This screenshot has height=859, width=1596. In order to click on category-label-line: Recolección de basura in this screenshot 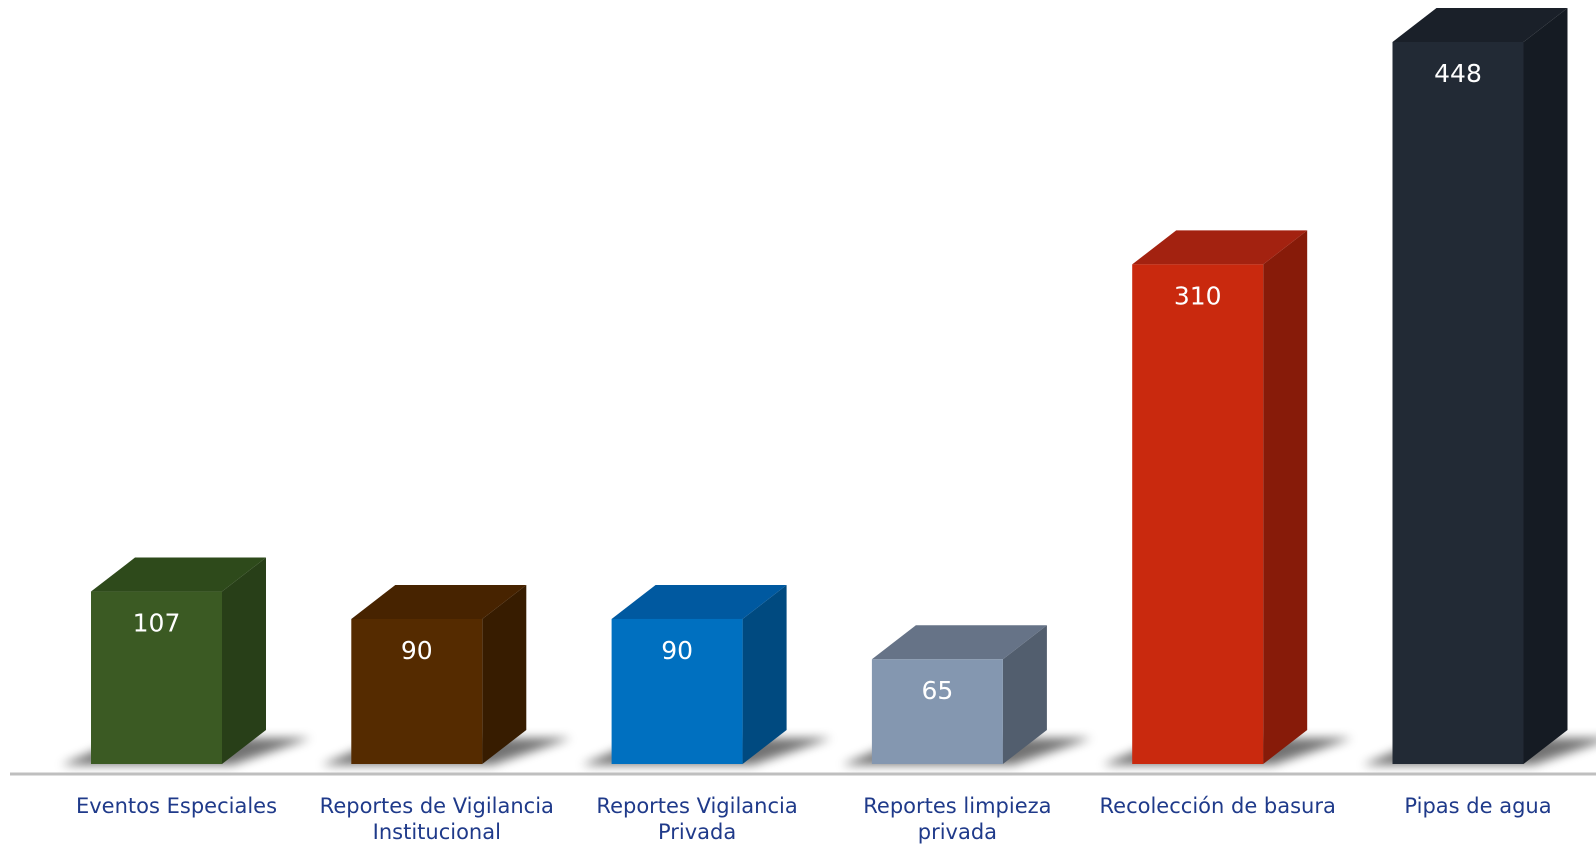, I will do `click(1218, 806)`.